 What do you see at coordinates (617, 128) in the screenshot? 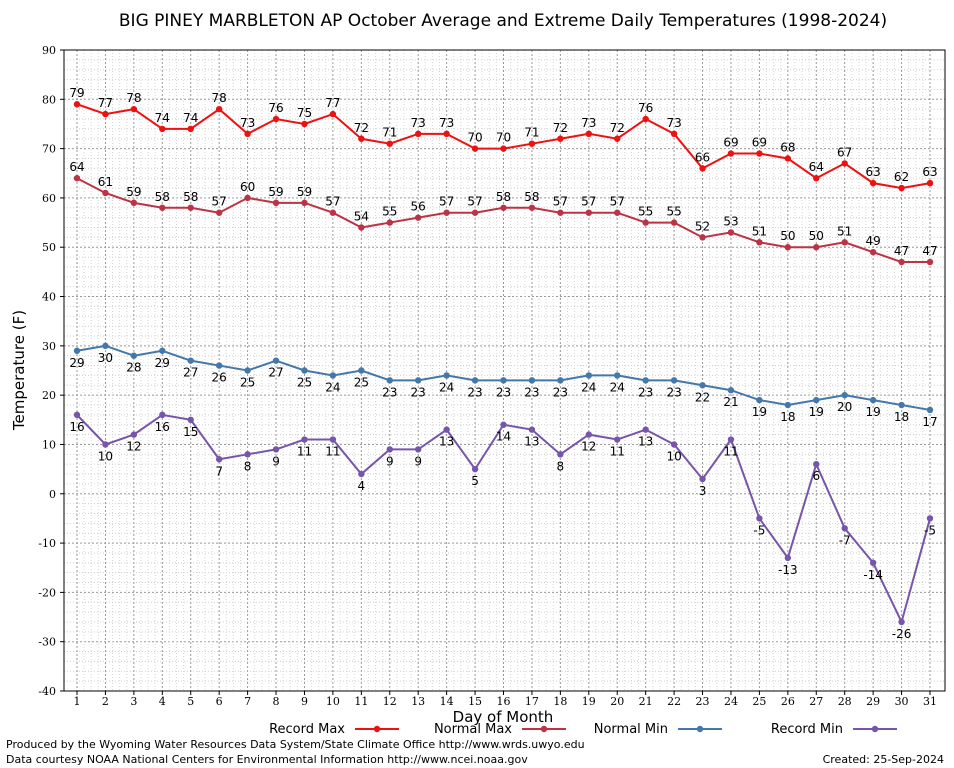
I see `data-label: 72` at bounding box center [617, 128].